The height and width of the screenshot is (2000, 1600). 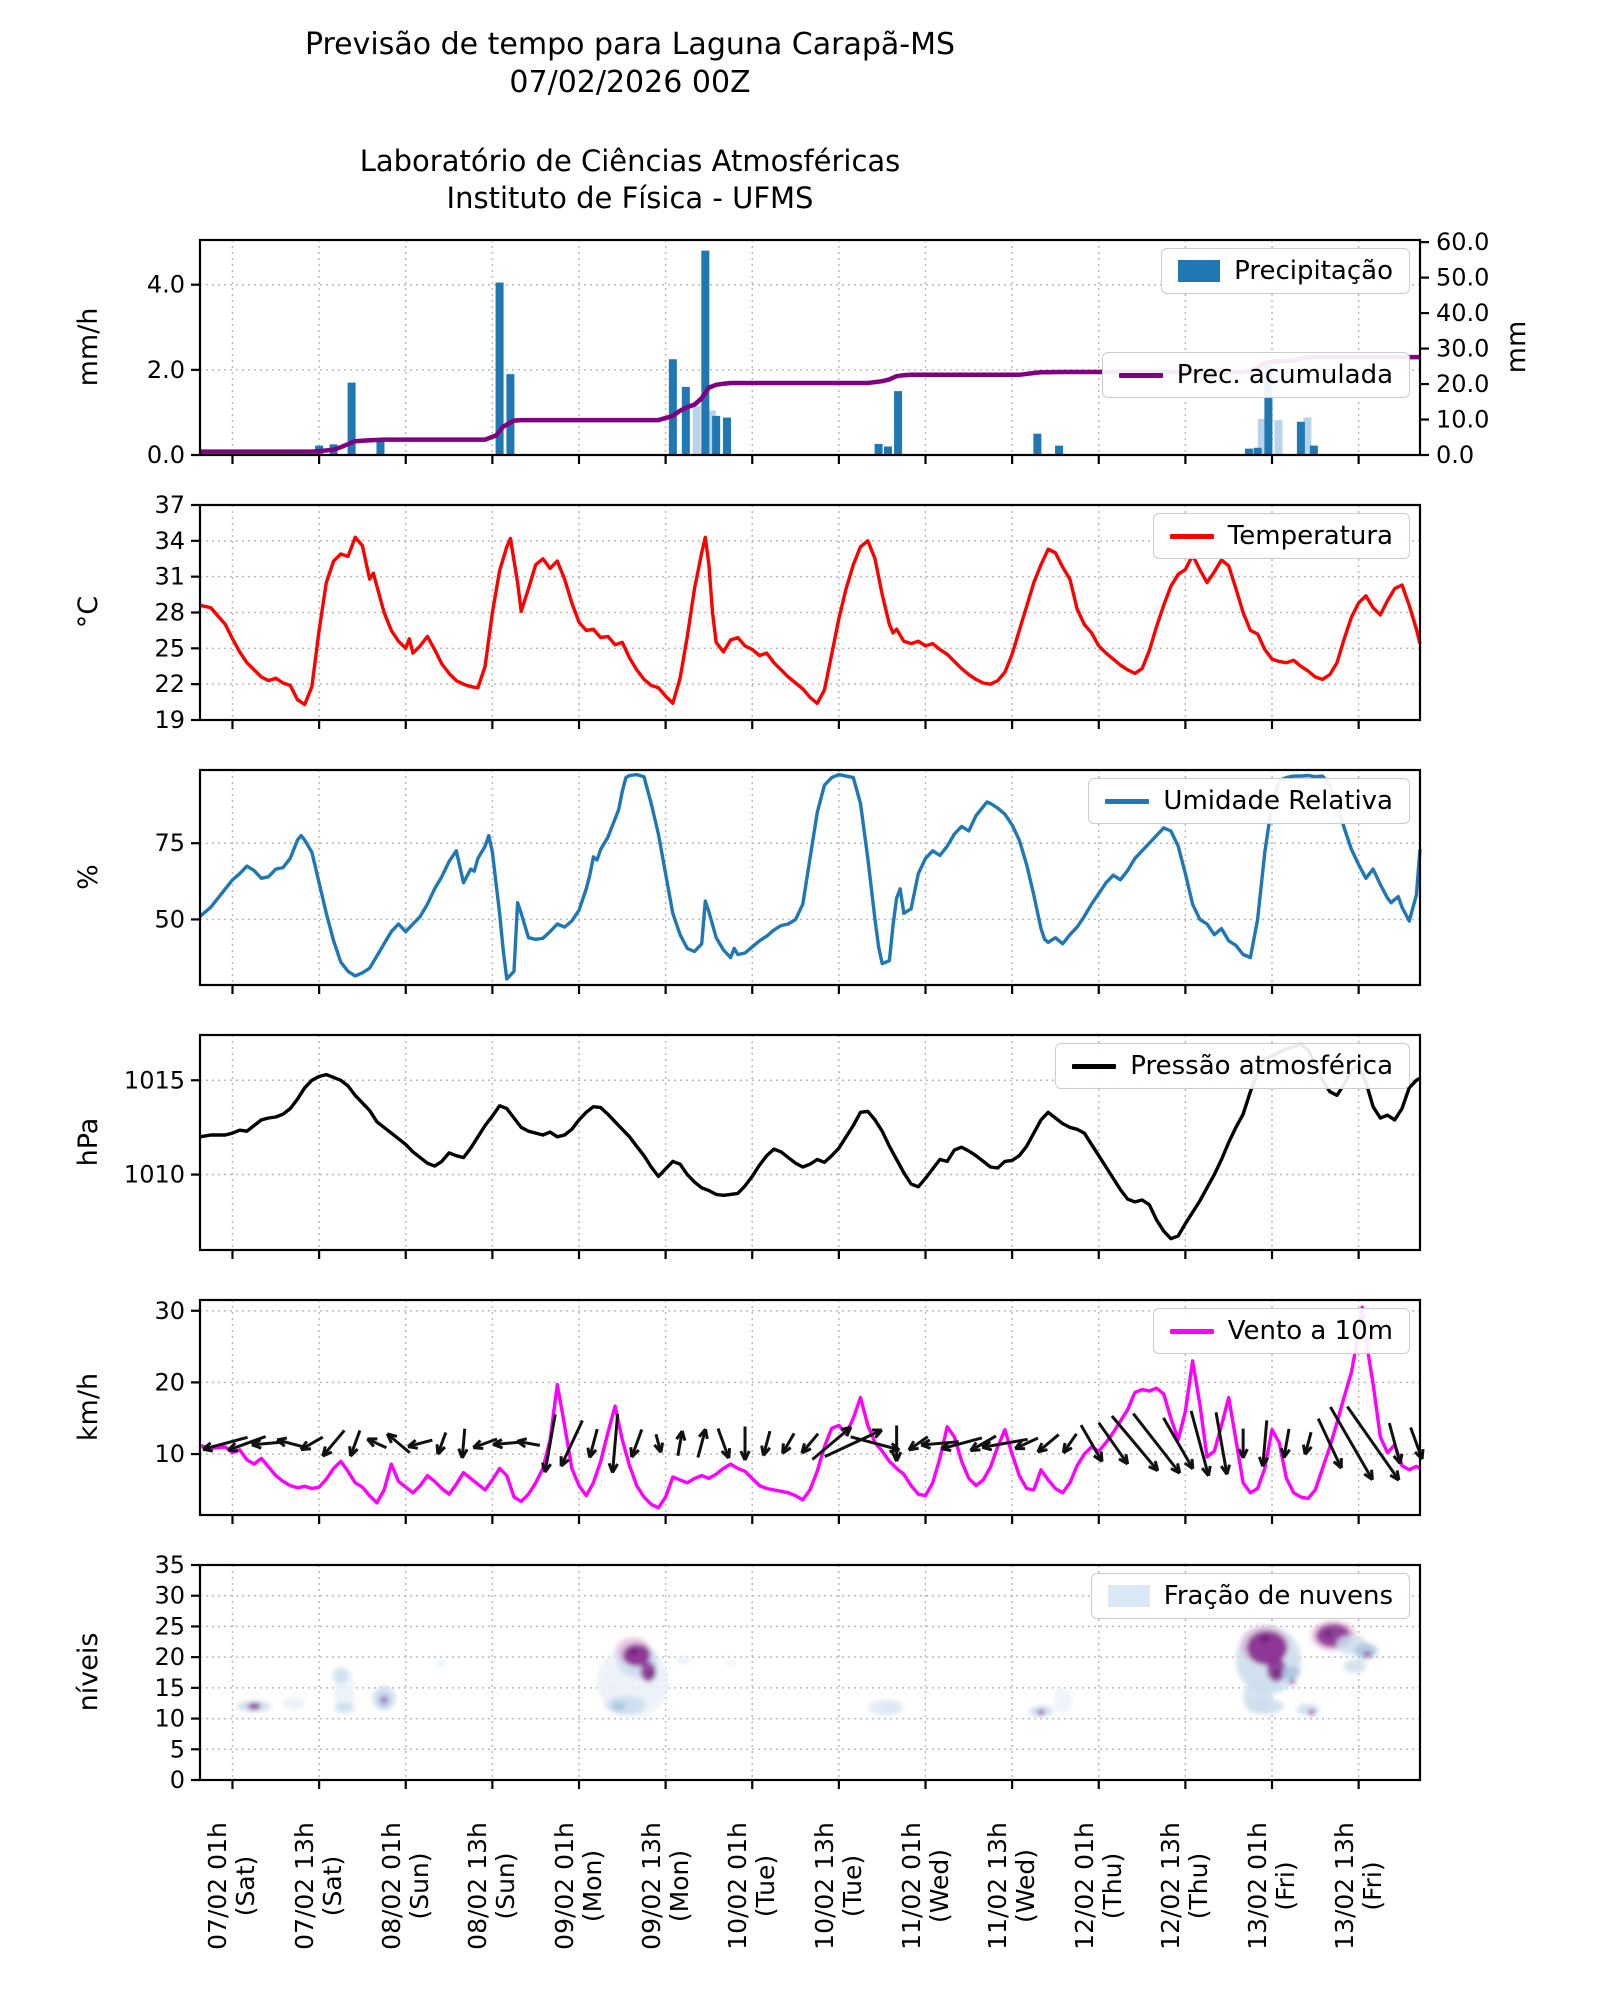 I want to click on y-tick-label: 34, so click(x=169, y=541).